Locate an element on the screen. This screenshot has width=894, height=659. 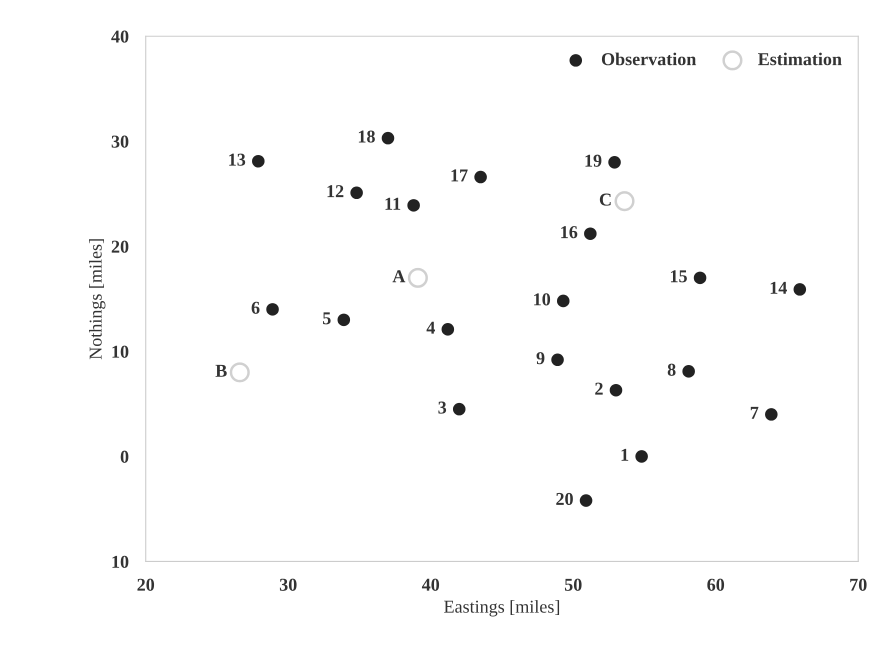
y-tick-label: 30 is located at coordinates (120, 142).